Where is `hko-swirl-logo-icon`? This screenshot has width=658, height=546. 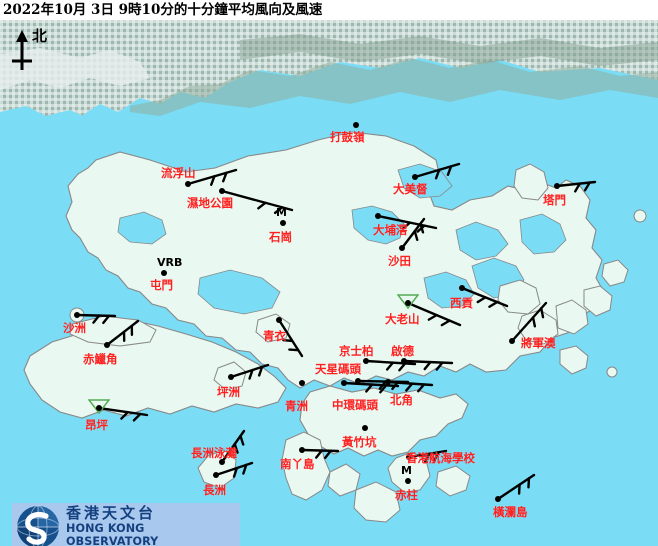 hko-swirl-logo-icon is located at coordinates (38, 525).